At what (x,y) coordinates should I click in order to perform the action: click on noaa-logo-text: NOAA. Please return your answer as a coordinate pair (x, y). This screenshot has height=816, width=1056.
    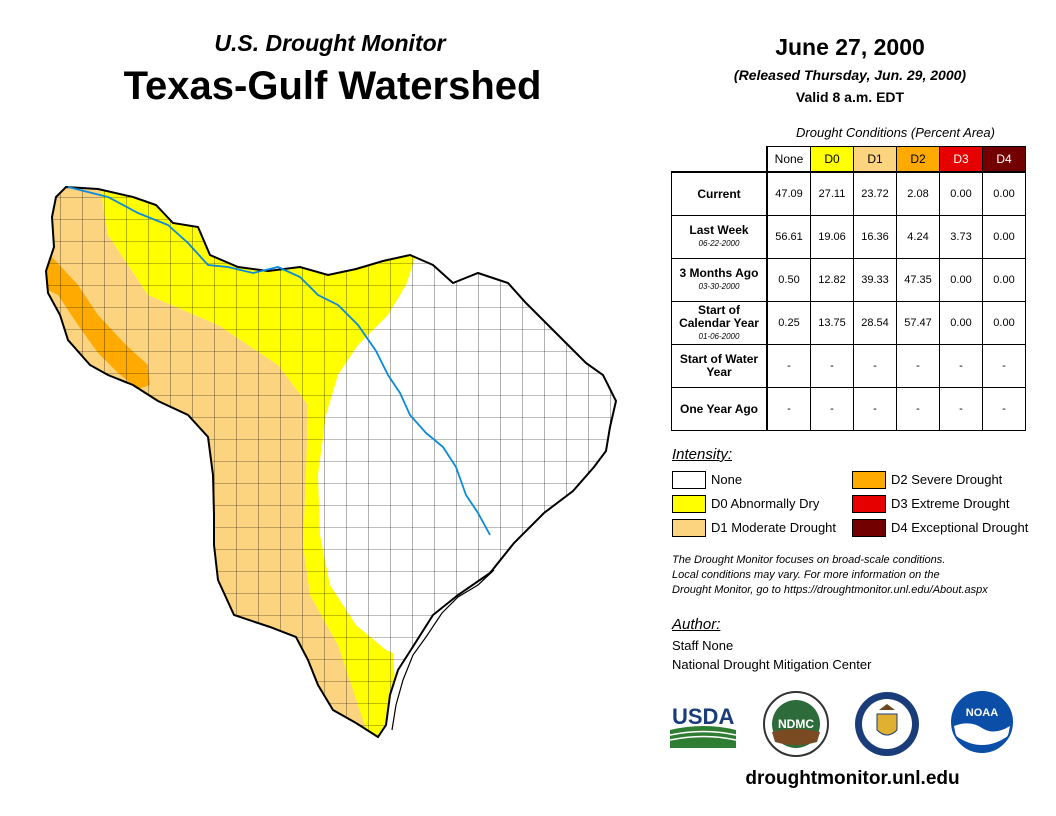
    Looking at the image, I should click on (982, 713).